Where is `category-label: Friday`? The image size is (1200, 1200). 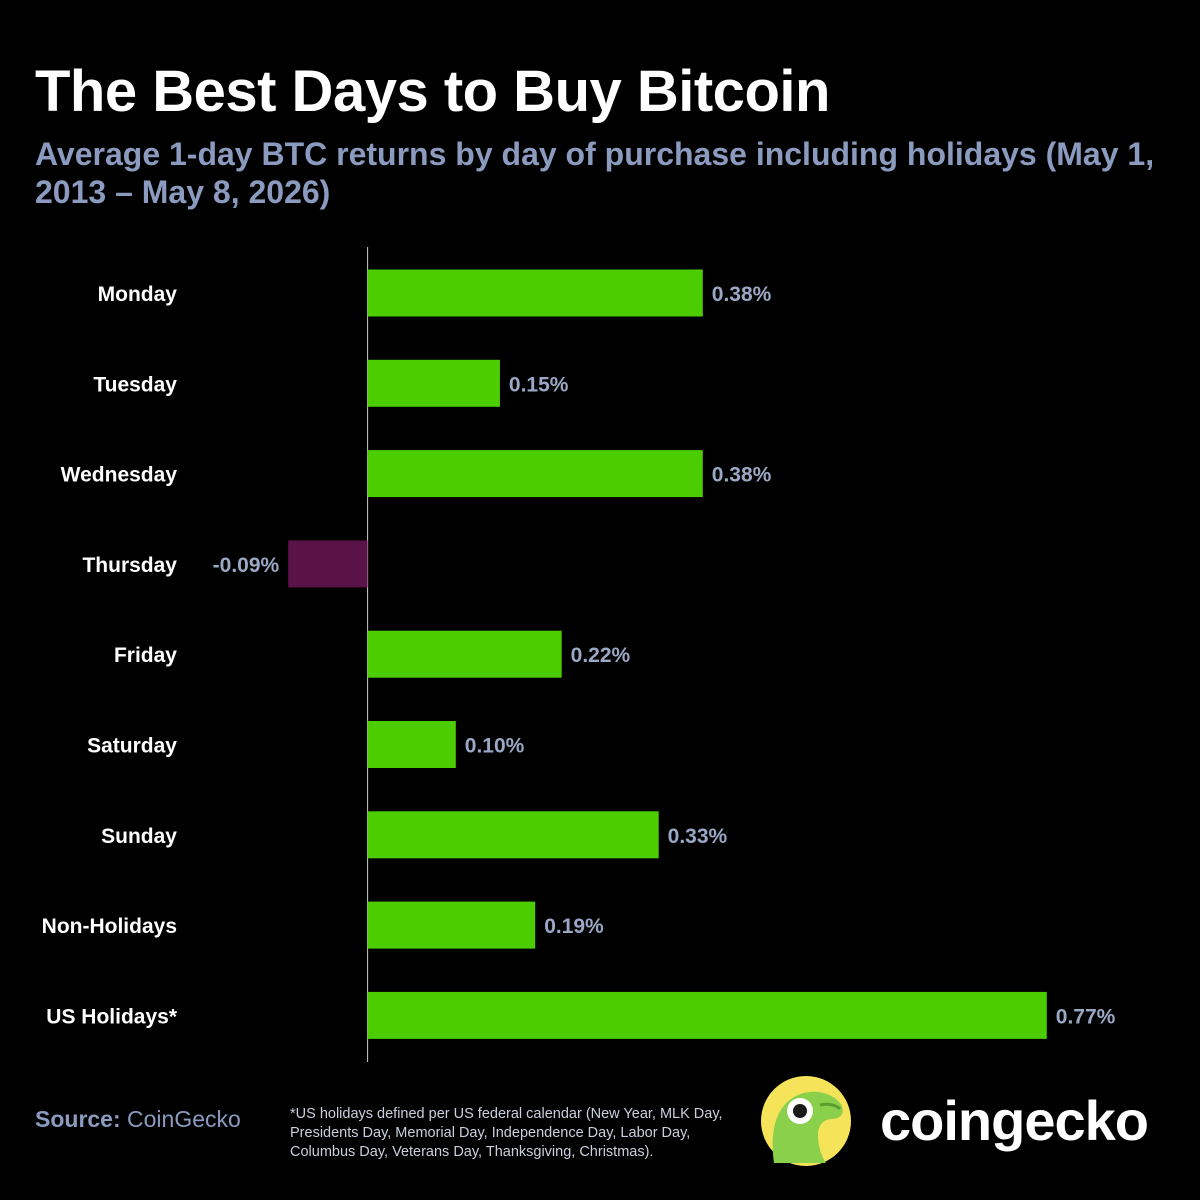 category-label: Friday is located at coordinates (145, 655).